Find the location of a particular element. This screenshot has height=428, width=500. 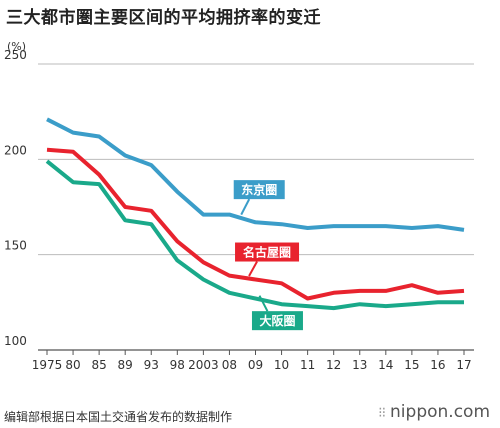

x-tick-label: 16 is located at coordinates (437, 365).